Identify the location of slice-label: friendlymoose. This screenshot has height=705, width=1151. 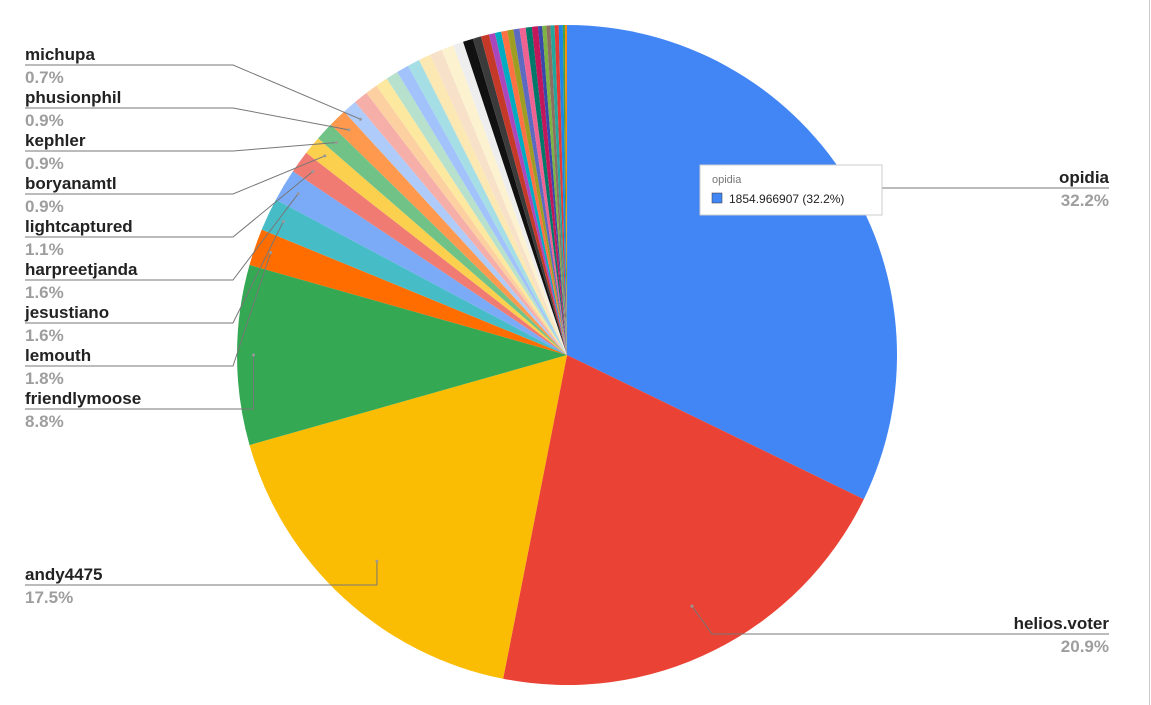
(83, 398).